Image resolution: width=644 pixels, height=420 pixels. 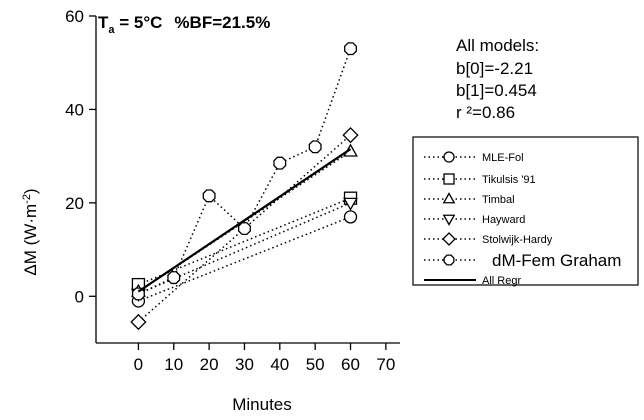 What do you see at coordinates (103, 22) in the screenshot?
I see `title-t-label: T` at bounding box center [103, 22].